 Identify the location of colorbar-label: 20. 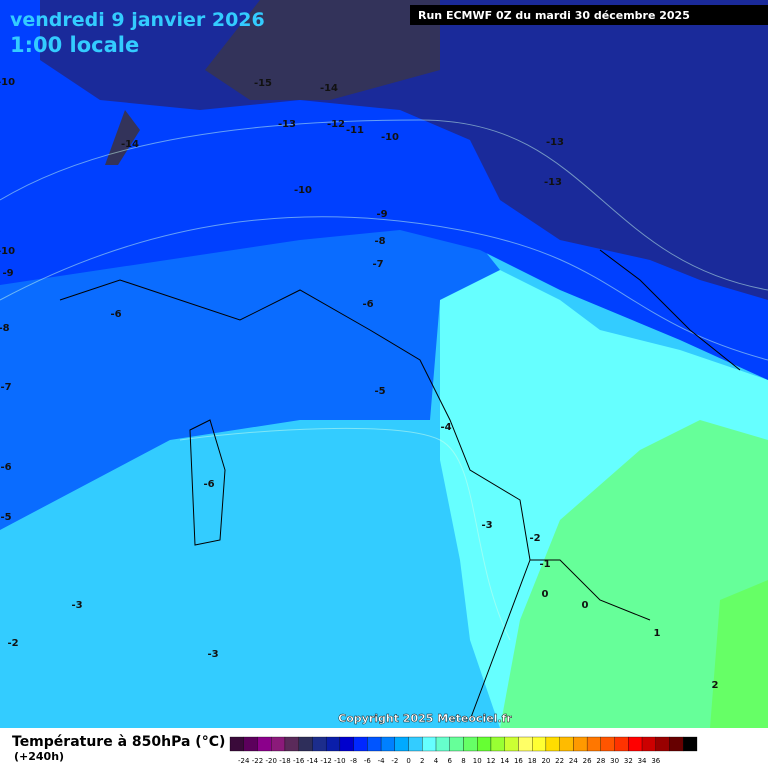
(545, 761).